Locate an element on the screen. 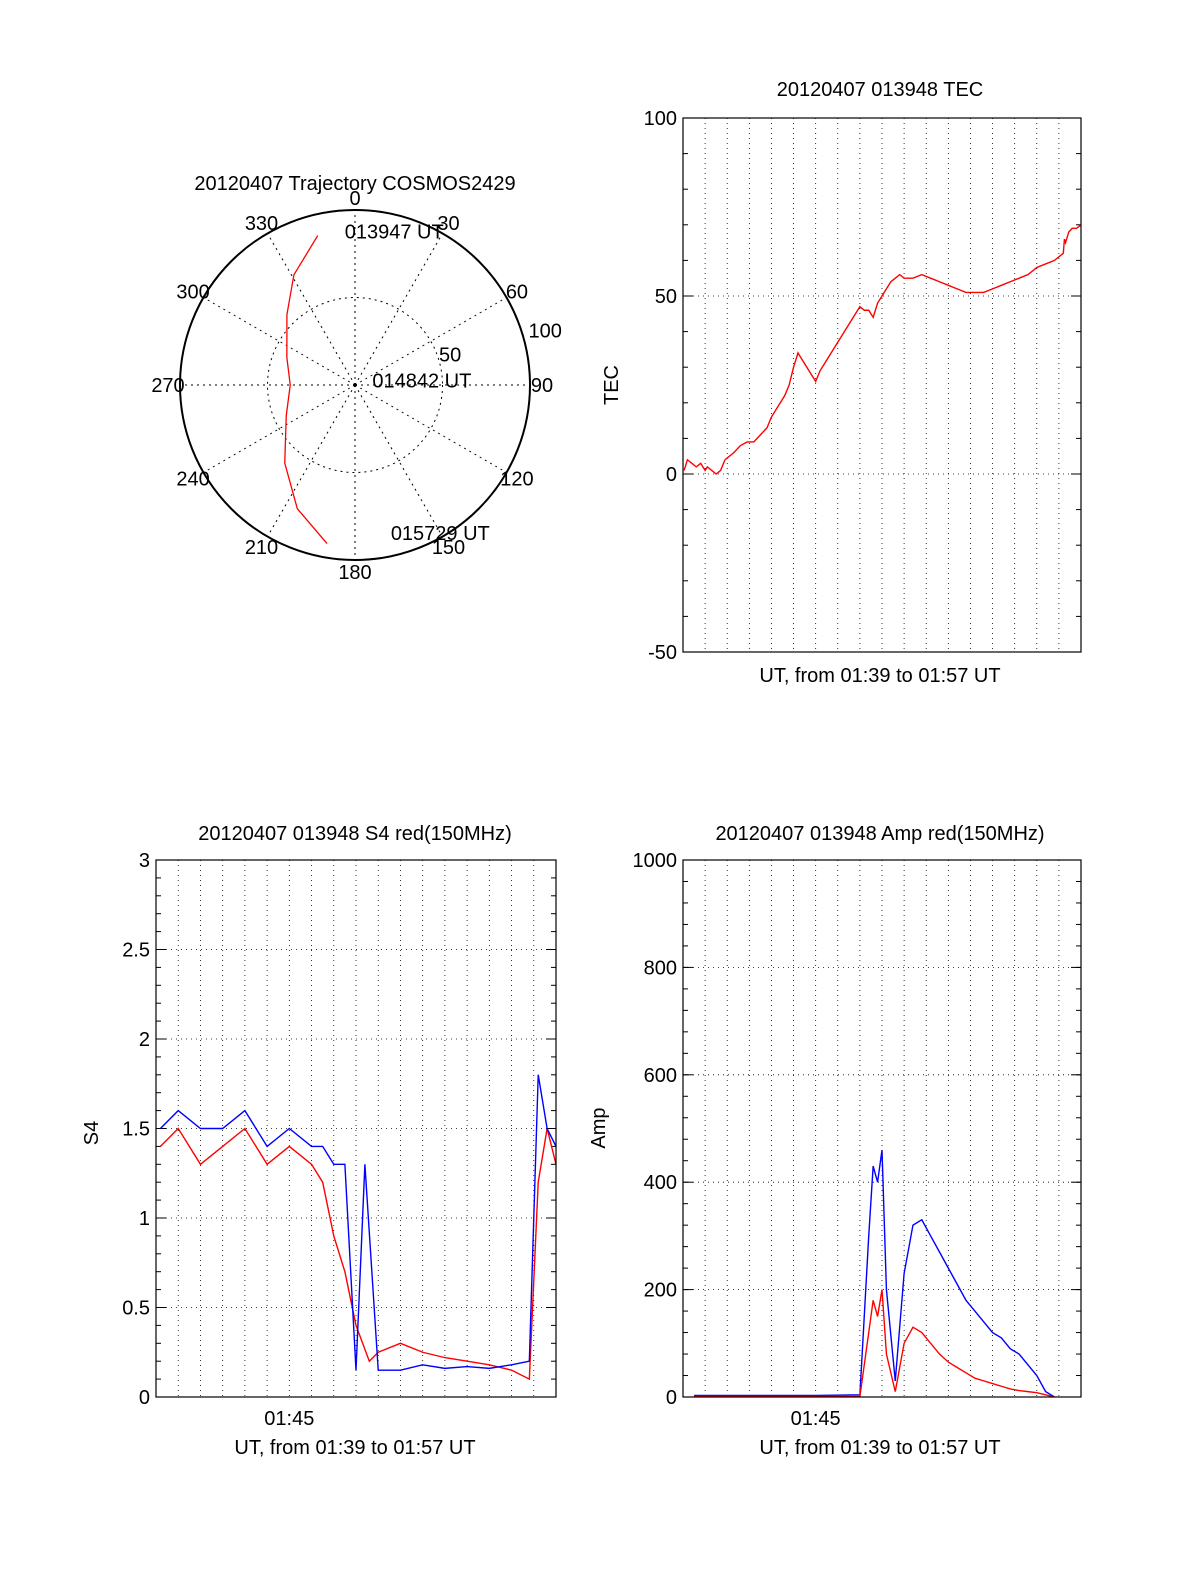 Image resolution: width=1200 pixels, height=1575 pixels. polar-azimuth-tick-label: 330 is located at coordinates (261, 224).